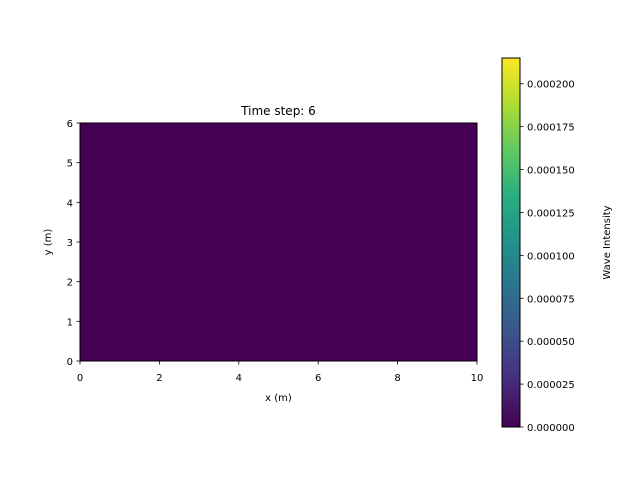 Image resolution: width=640 pixels, height=480 pixels. I want to click on x-tick-label: 2, so click(159, 378).